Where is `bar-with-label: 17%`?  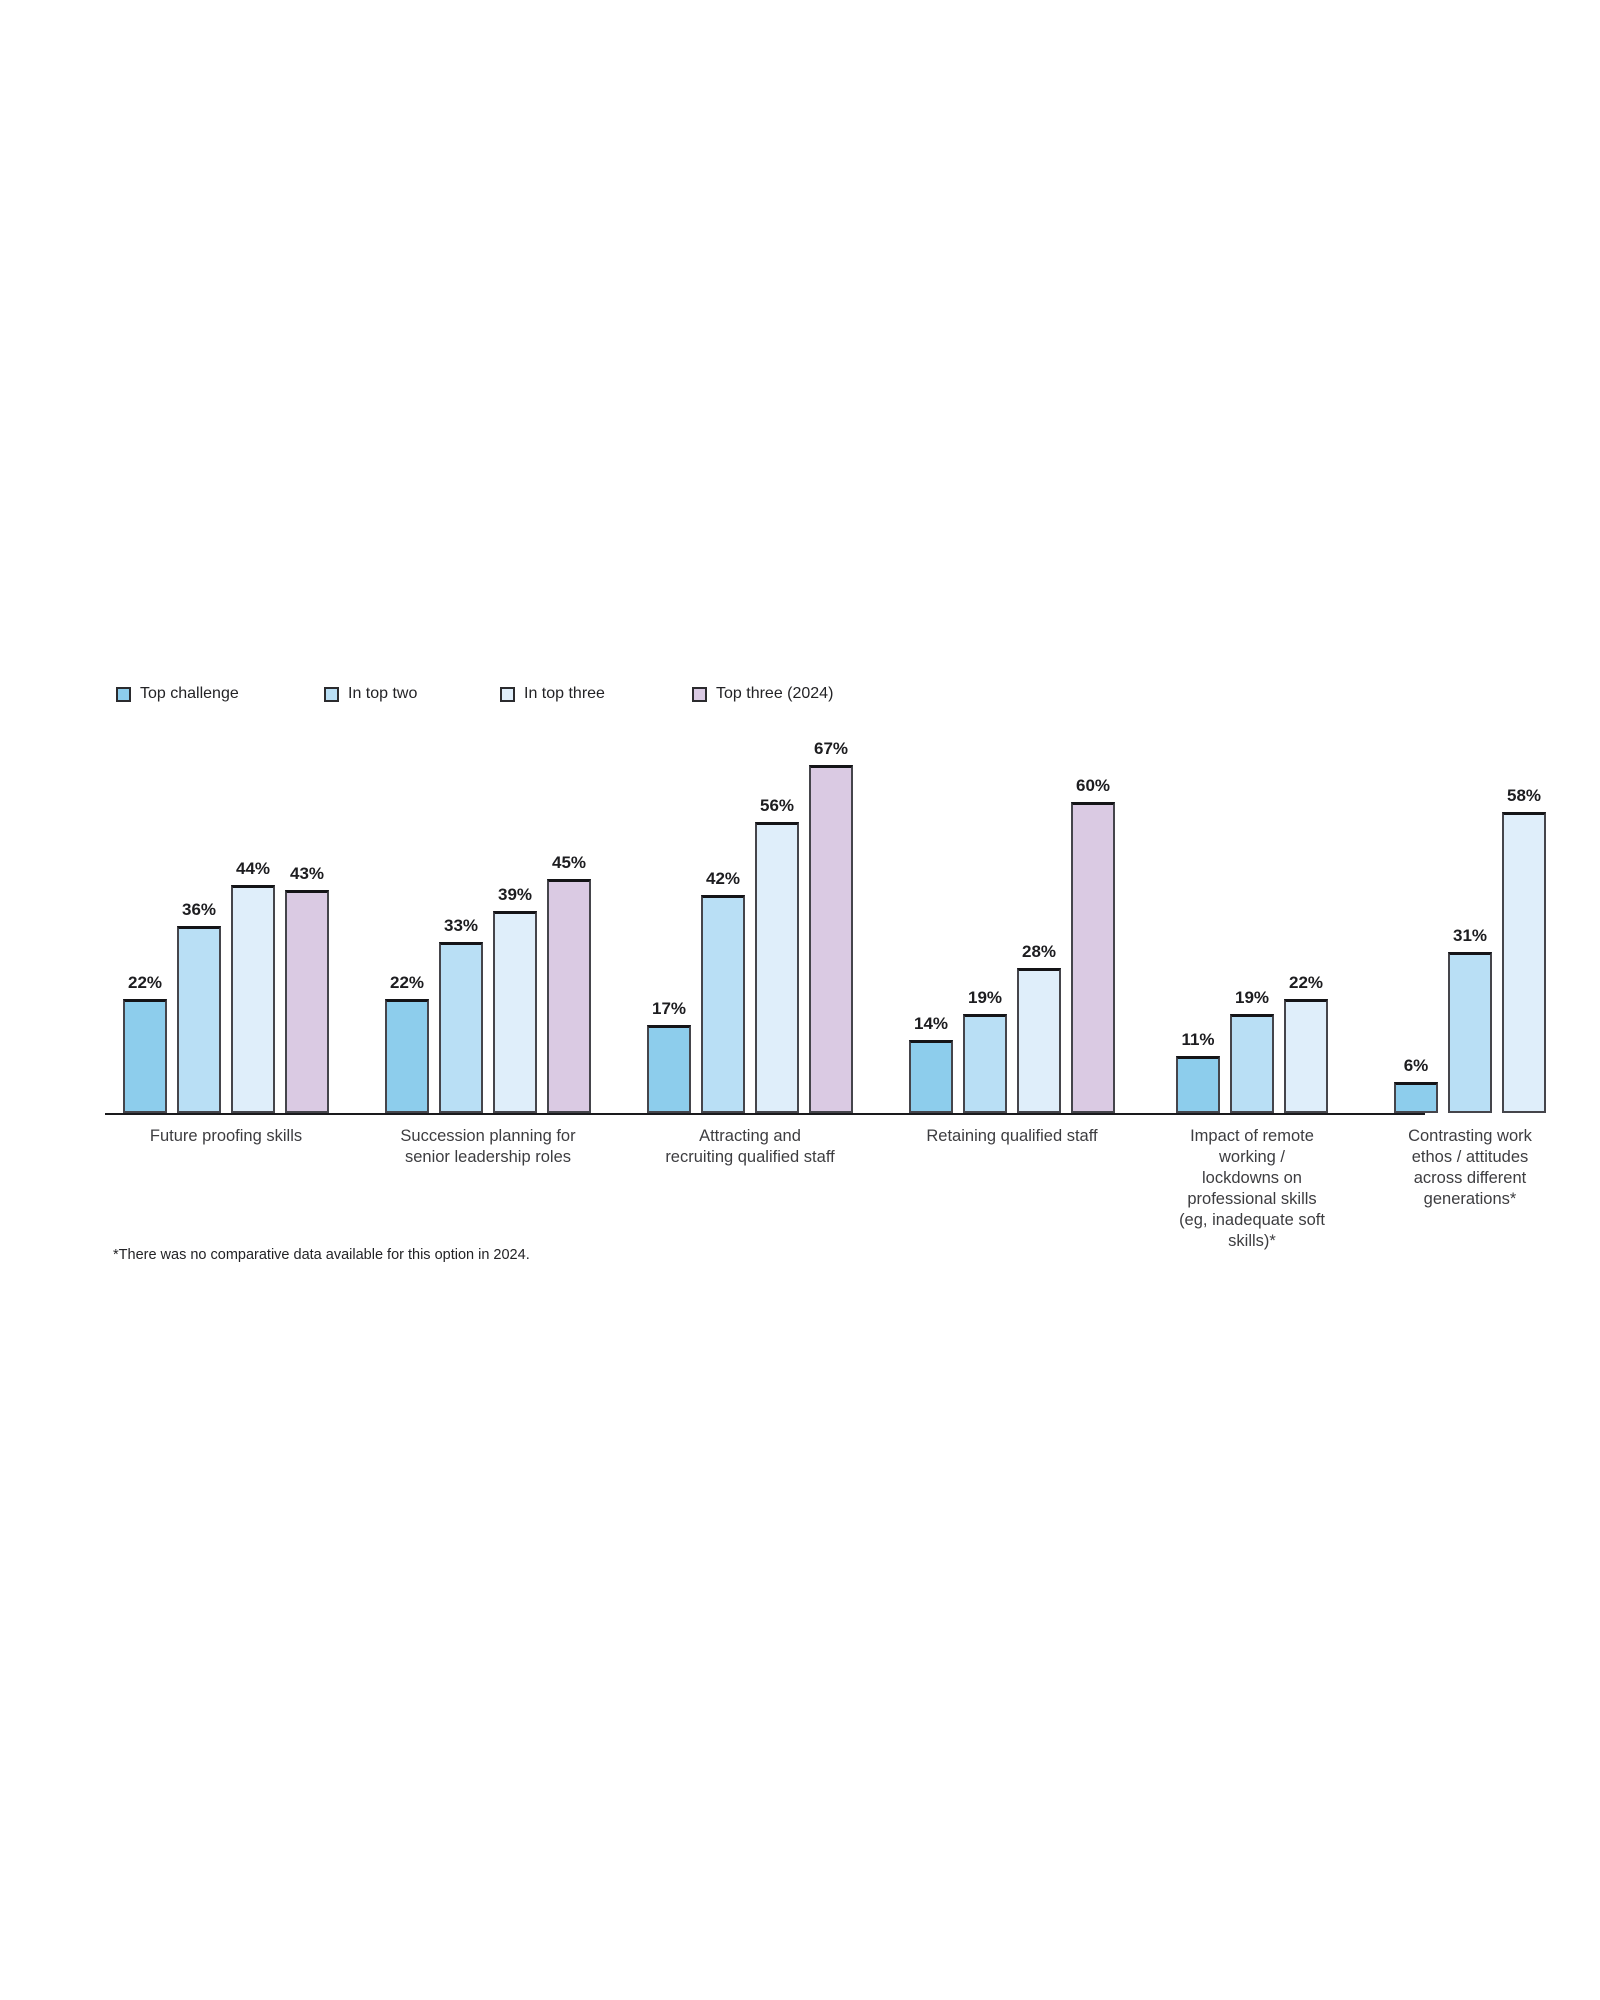 bar-with-label: 17% is located at coordinates (669, 1056).